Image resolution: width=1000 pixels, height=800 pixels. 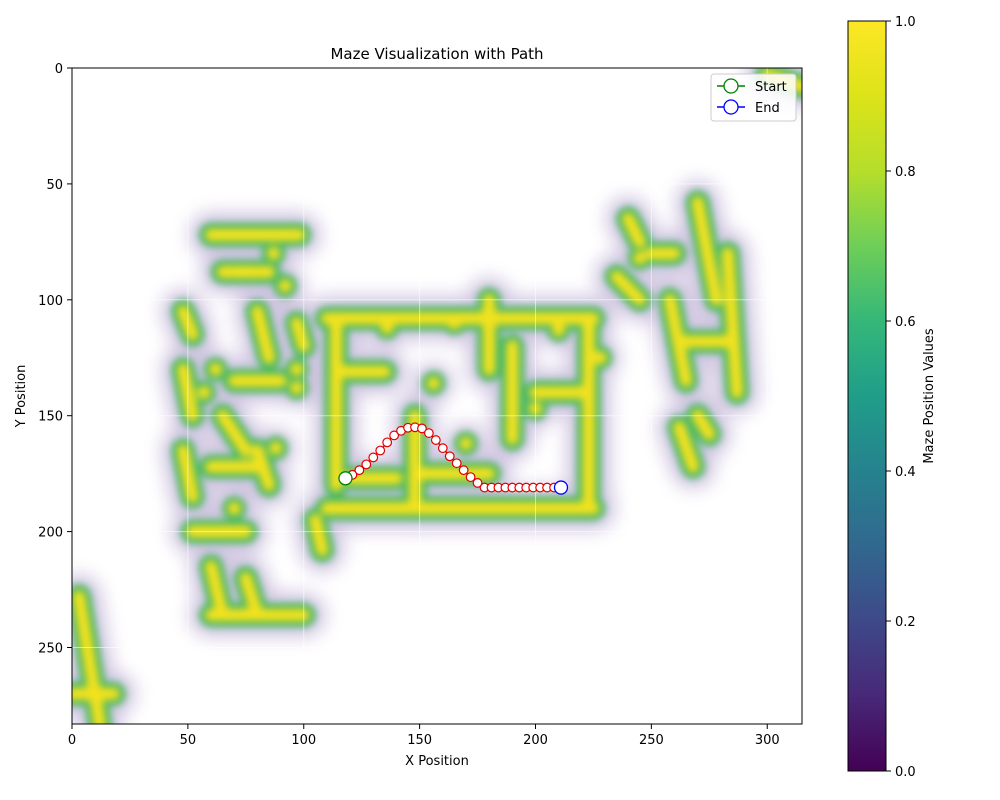 I want to click on colorbar-label: Maze Position Values, so click(x=929, y=396).